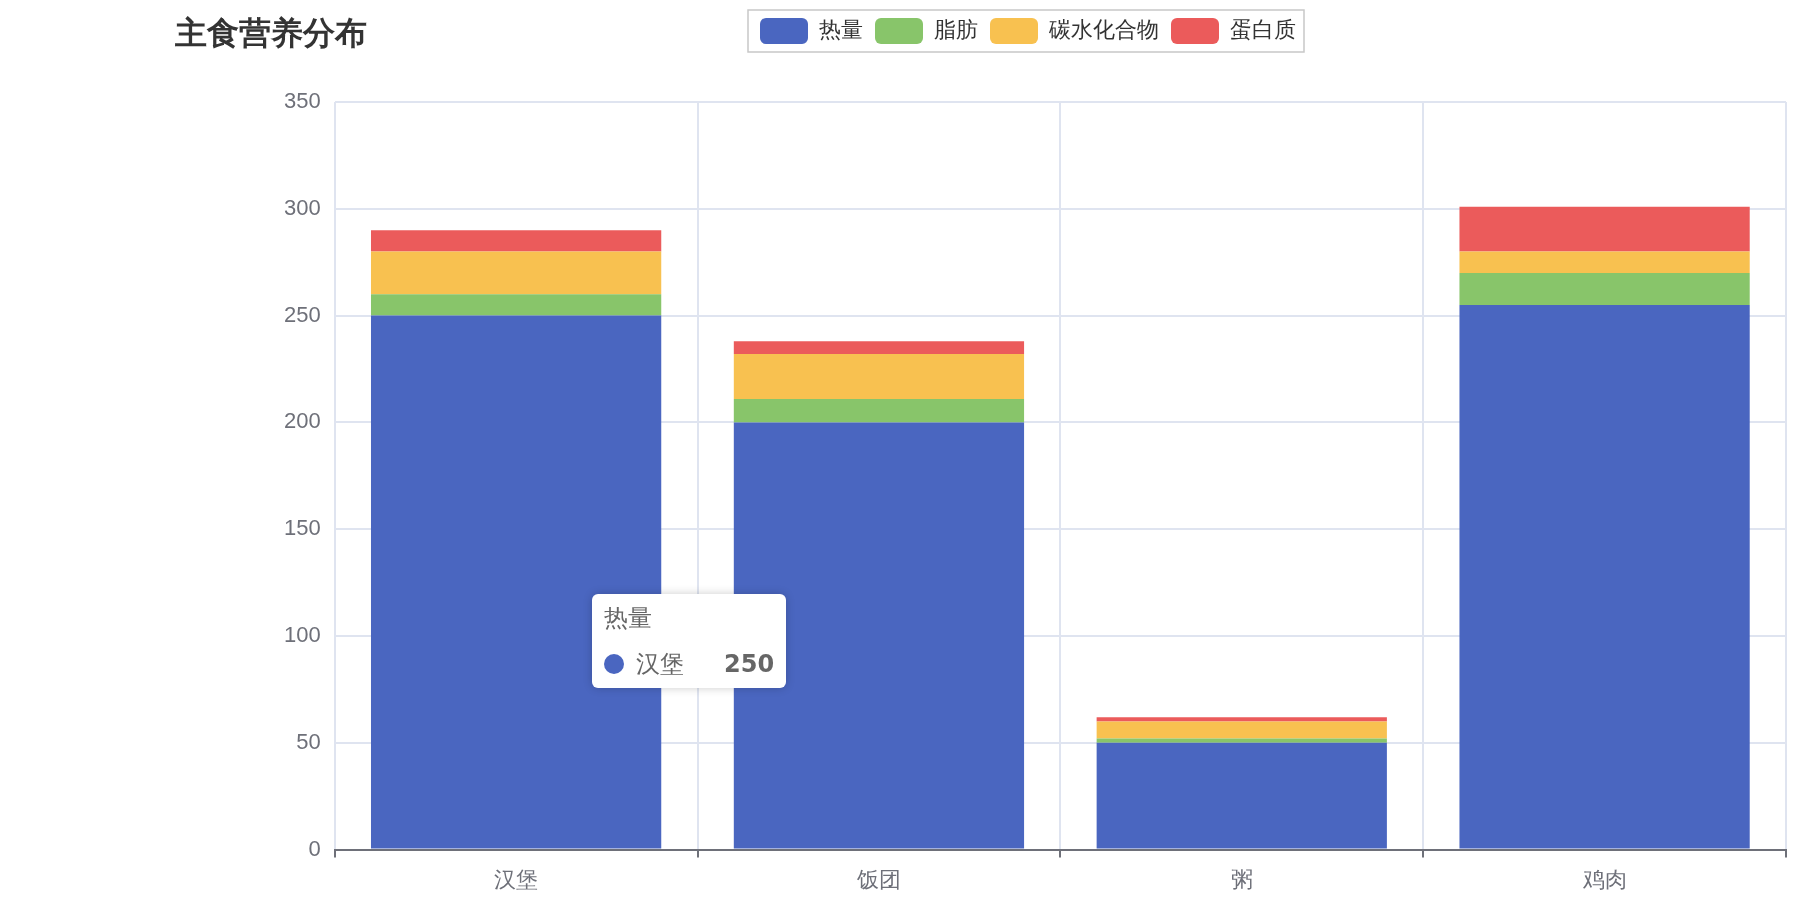 The image size is (1812, 914). What do you see at coordinates (314, 848) in the screenshot?
I see `y-tick-label: 0` at bounding box center [314, 848].